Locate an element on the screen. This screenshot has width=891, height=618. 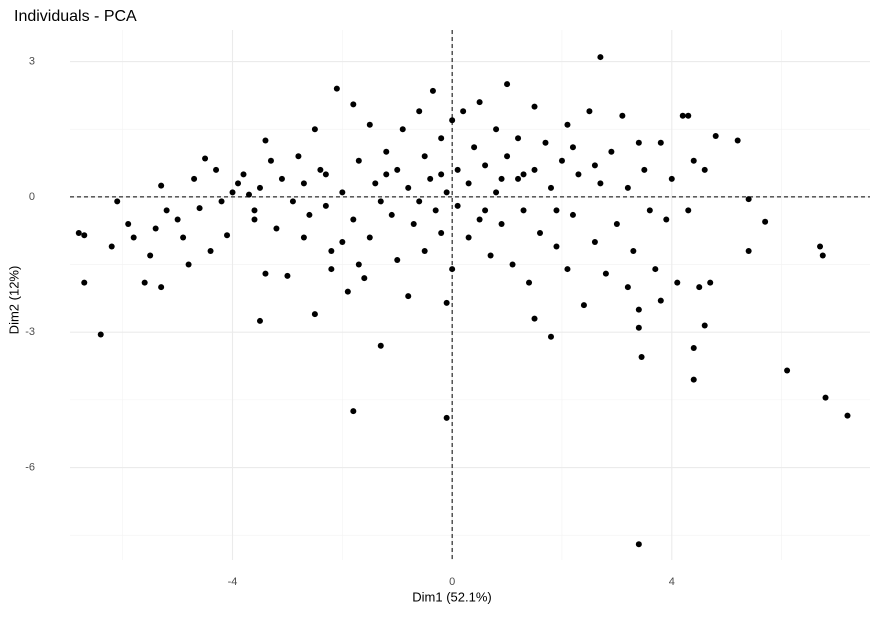
y-tick-label: 3 is located at coordinates (32, 61).